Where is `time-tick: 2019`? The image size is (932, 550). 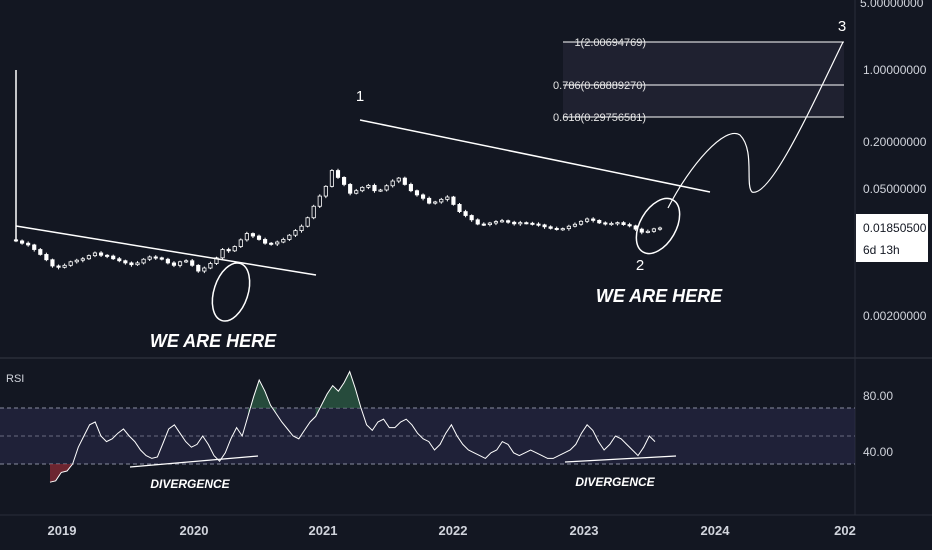
time-tick: 2019 is located at coordinates (62, 530).